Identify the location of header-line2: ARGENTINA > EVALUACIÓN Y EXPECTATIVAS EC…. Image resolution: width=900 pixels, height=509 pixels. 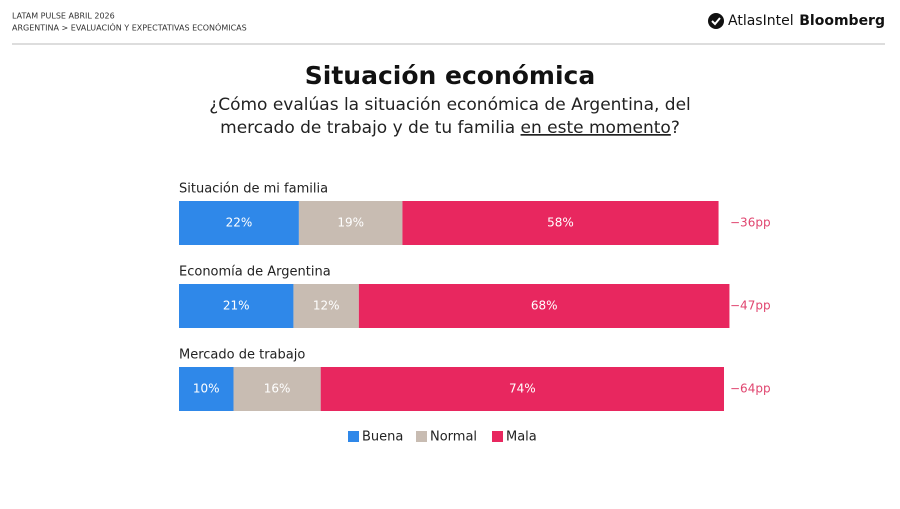
(129, 27).